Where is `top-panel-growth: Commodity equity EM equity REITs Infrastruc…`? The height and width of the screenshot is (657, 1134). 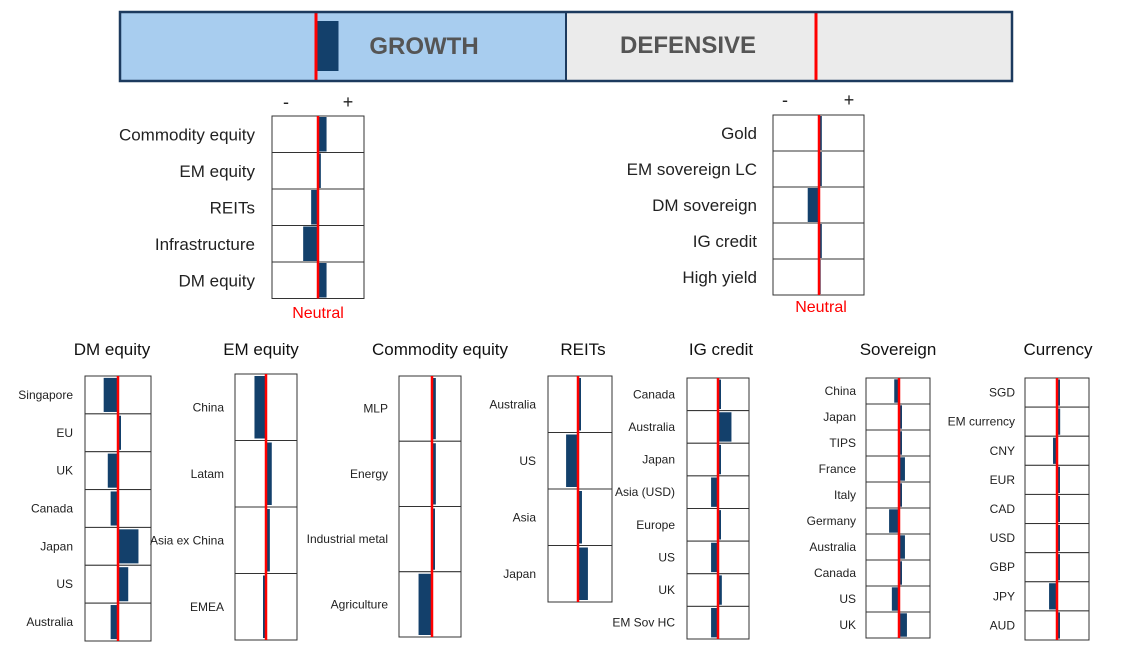
top-panel-growth: Commodity equity EM equity REITs Infrastruc… is located at coordinates (242, 207).